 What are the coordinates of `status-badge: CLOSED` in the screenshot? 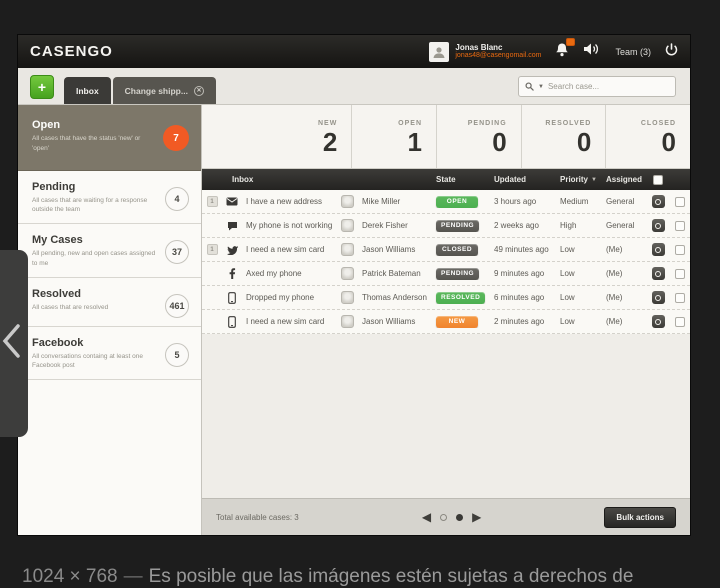 It's located at (457, 249).